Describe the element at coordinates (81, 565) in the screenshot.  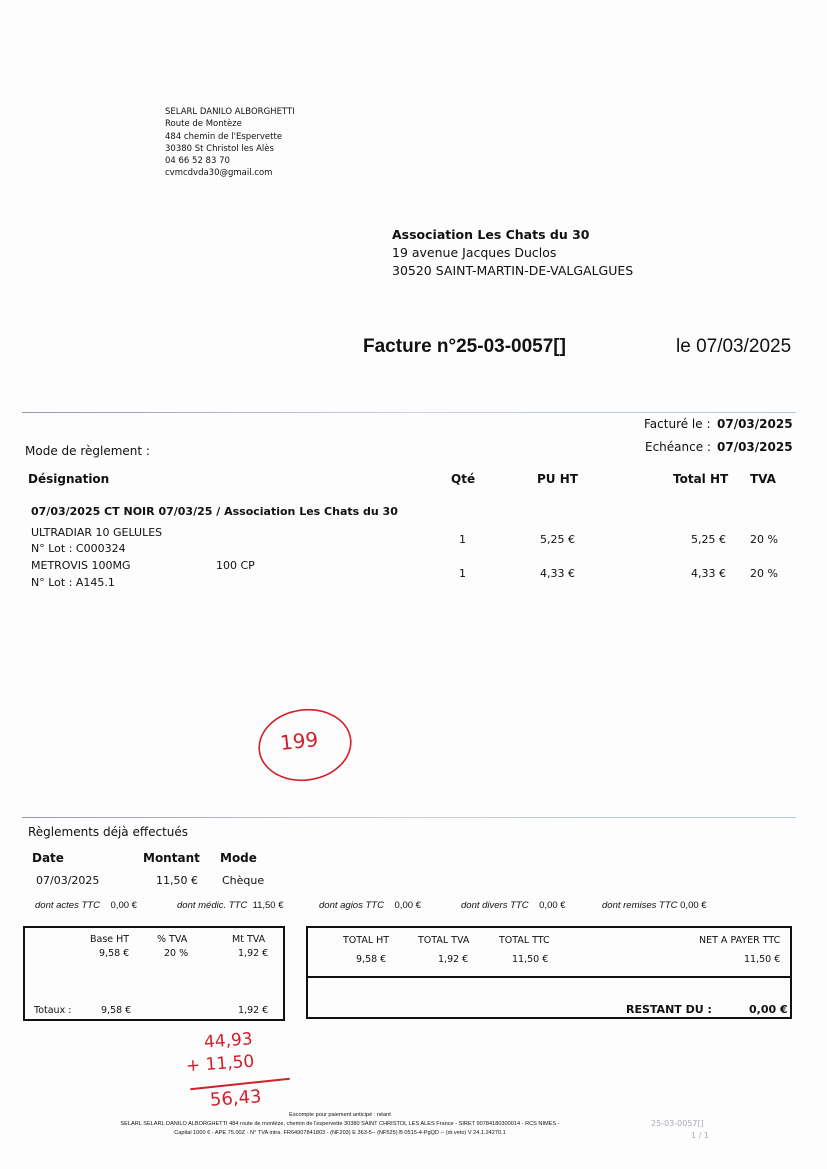
I see `item-designation: METROVIS 100MG` at that location.